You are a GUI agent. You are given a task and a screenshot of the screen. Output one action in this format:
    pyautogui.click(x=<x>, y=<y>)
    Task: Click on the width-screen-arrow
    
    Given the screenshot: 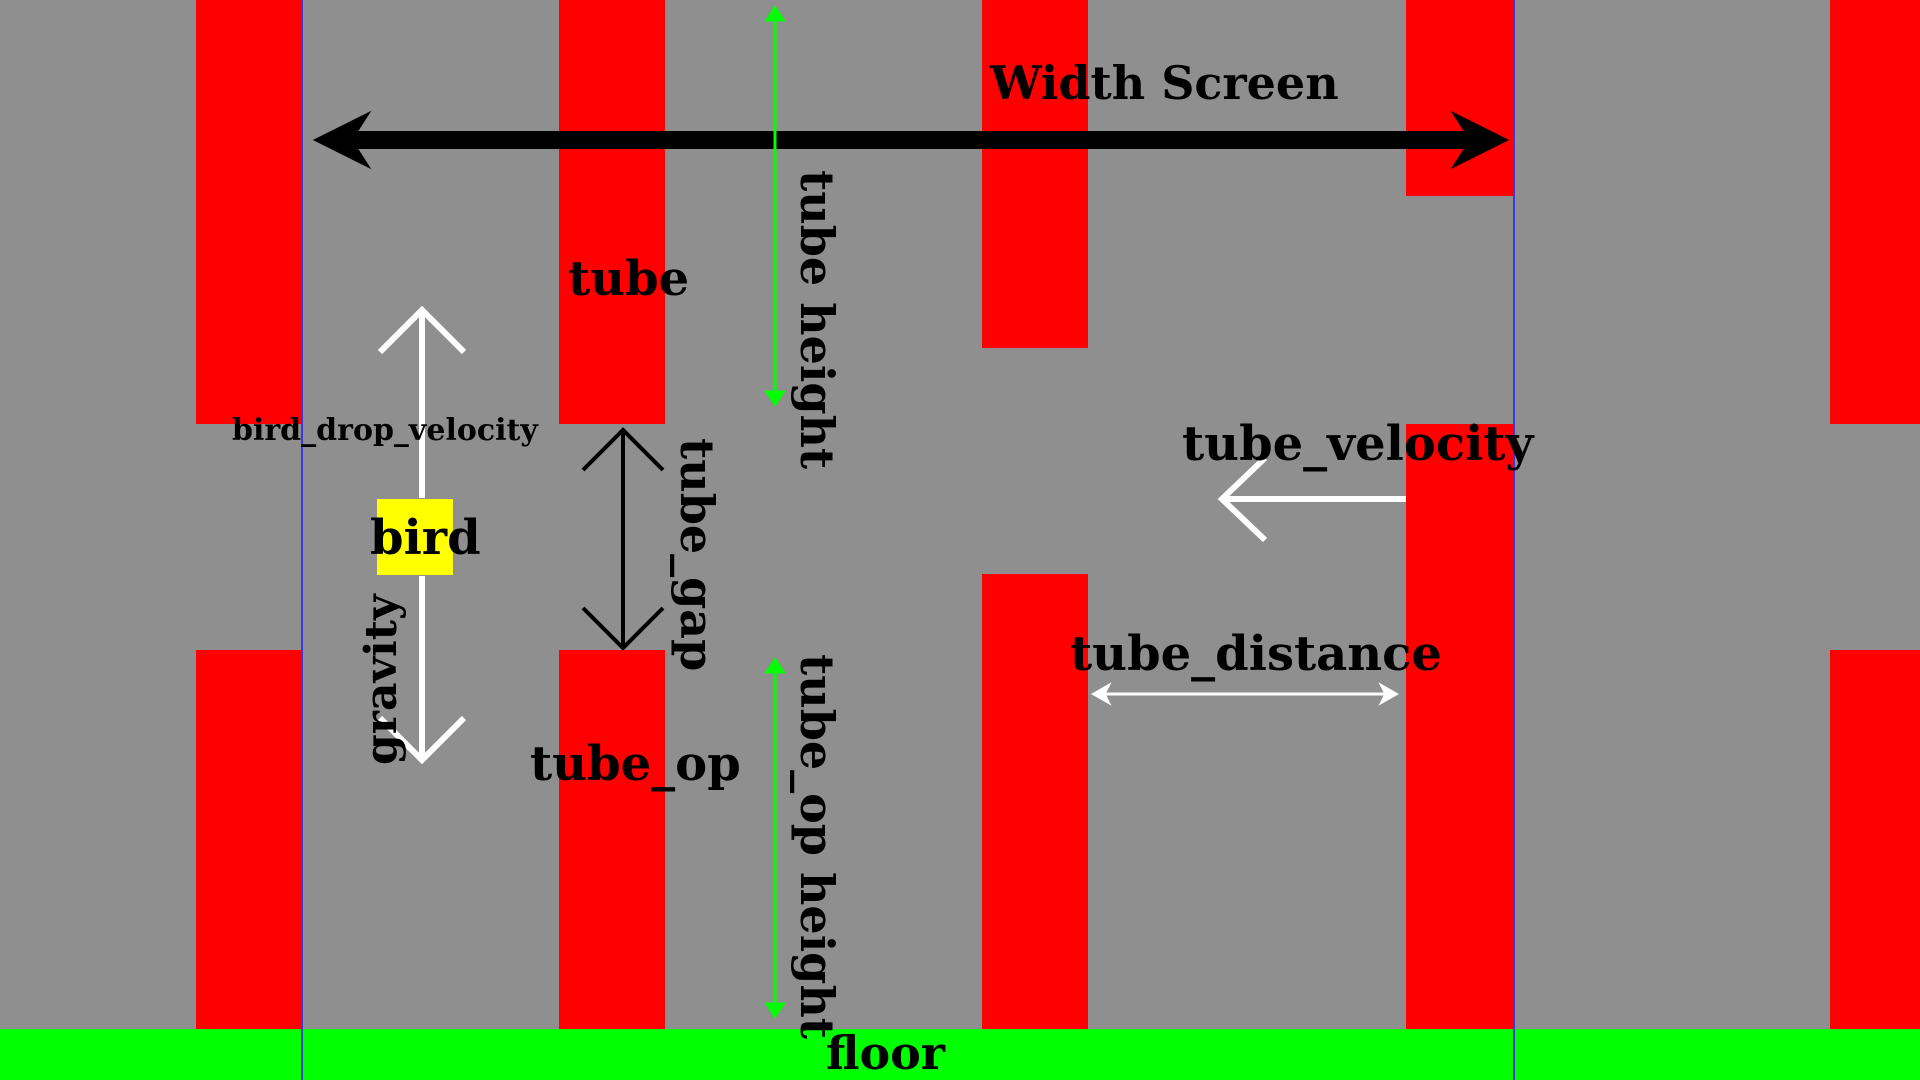 What is the action you would take?
    pyautogui.click(x=911, y=140)
    